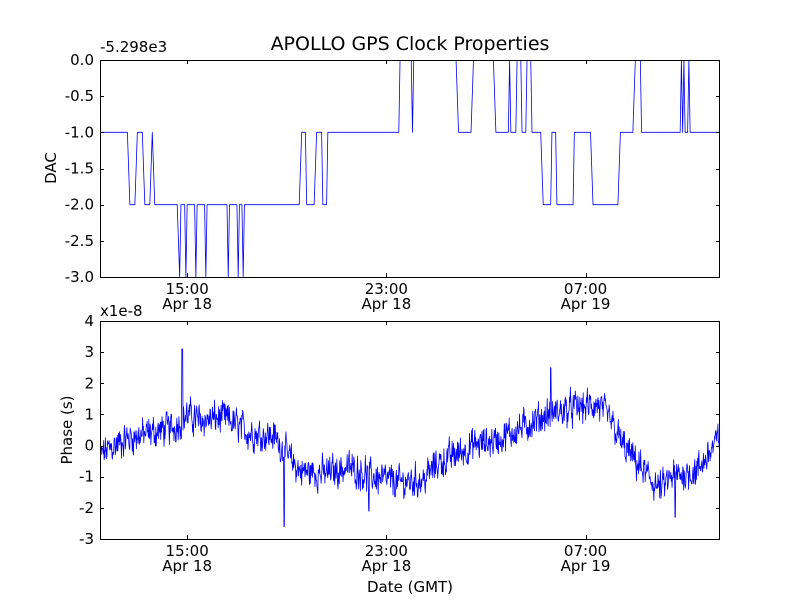 This screenshot has width=800, height=600. Describe the element at coordinates (79, 96) in the screenshot. I see `top-ytick-label: -0.5` at that location.